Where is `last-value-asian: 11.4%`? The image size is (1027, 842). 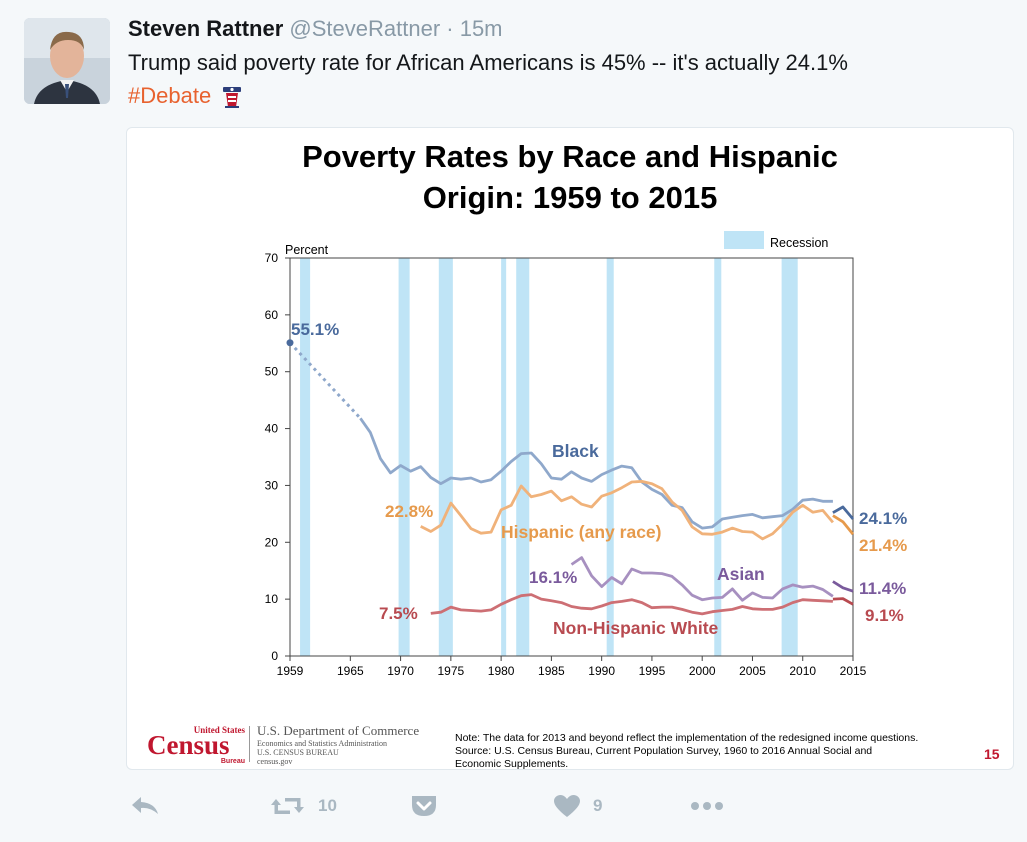 last-value-asian: 11.4% is located at coordinates (882, 588).